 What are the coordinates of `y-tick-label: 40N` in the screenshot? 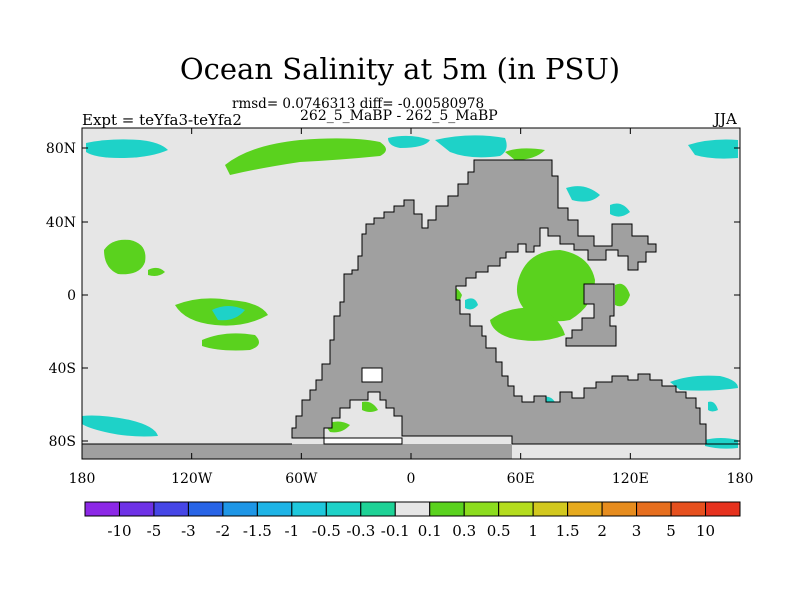 It's located at (61, 223).